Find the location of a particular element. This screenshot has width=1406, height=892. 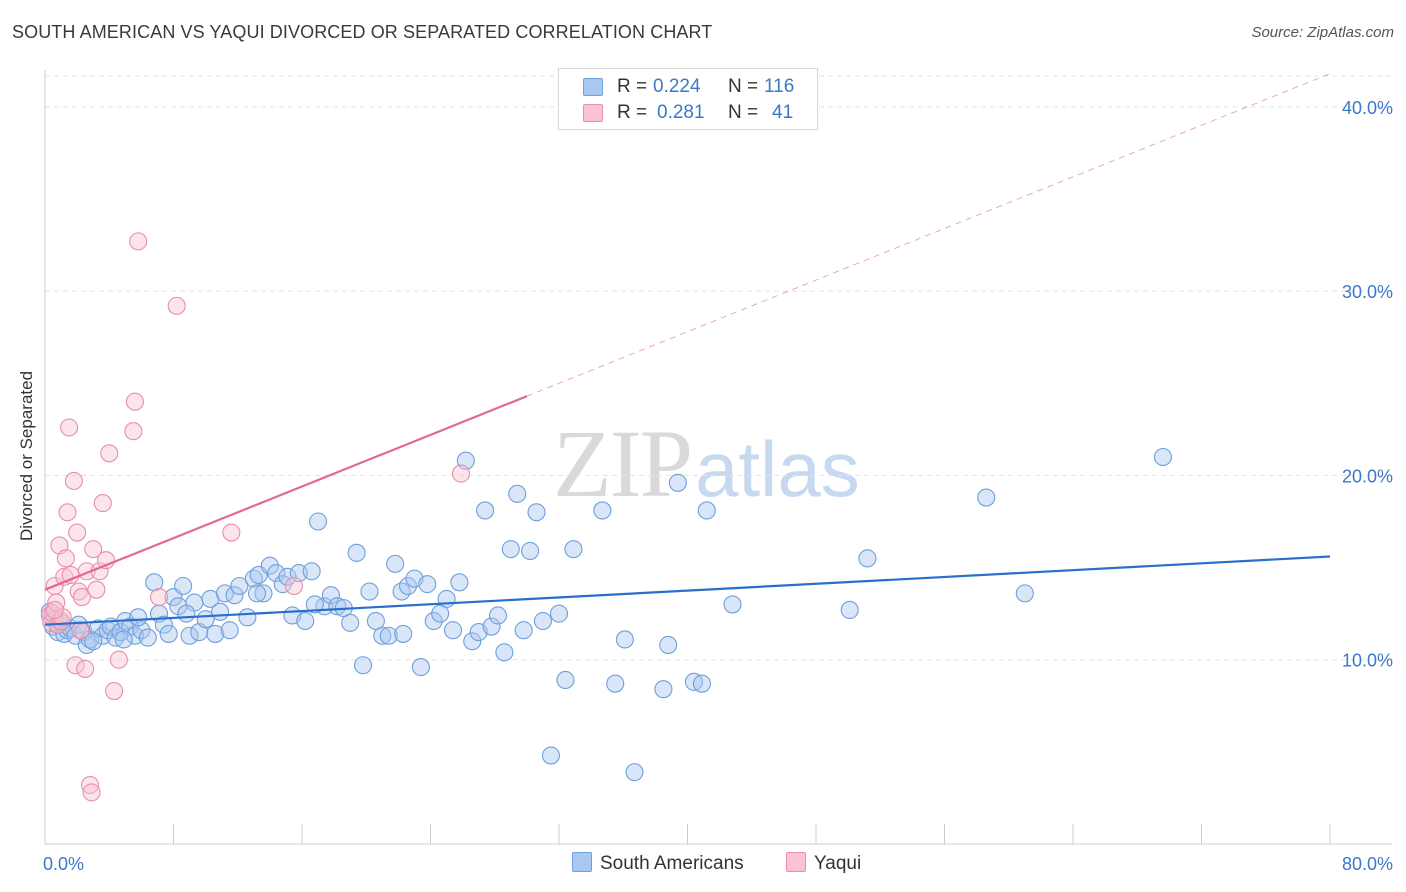

legend-label-south-americans: South Americans is located at coordinates (672, 863).